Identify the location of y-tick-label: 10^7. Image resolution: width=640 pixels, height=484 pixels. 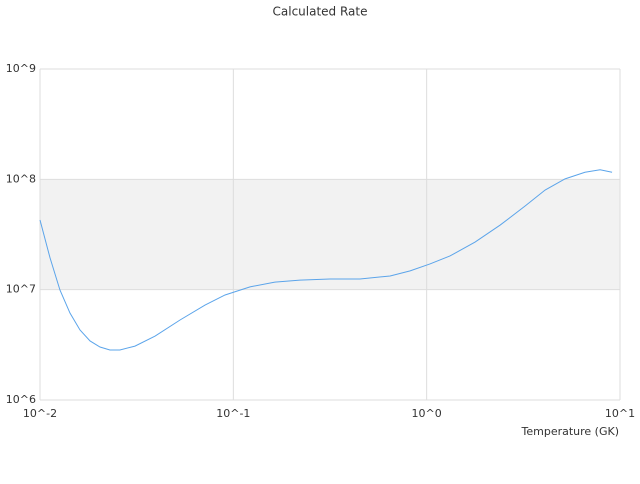
(21, 289).